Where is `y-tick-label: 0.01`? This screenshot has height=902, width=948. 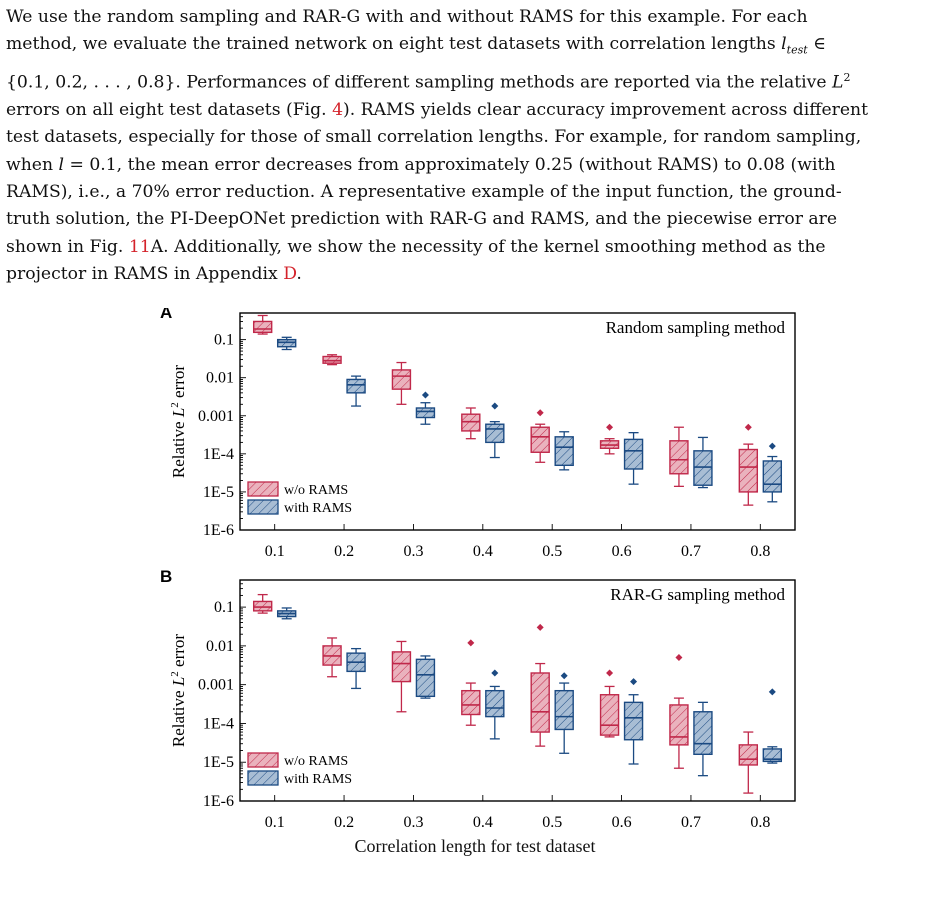
y-tick-label: 0.01 is located at coordinates (220, 378).